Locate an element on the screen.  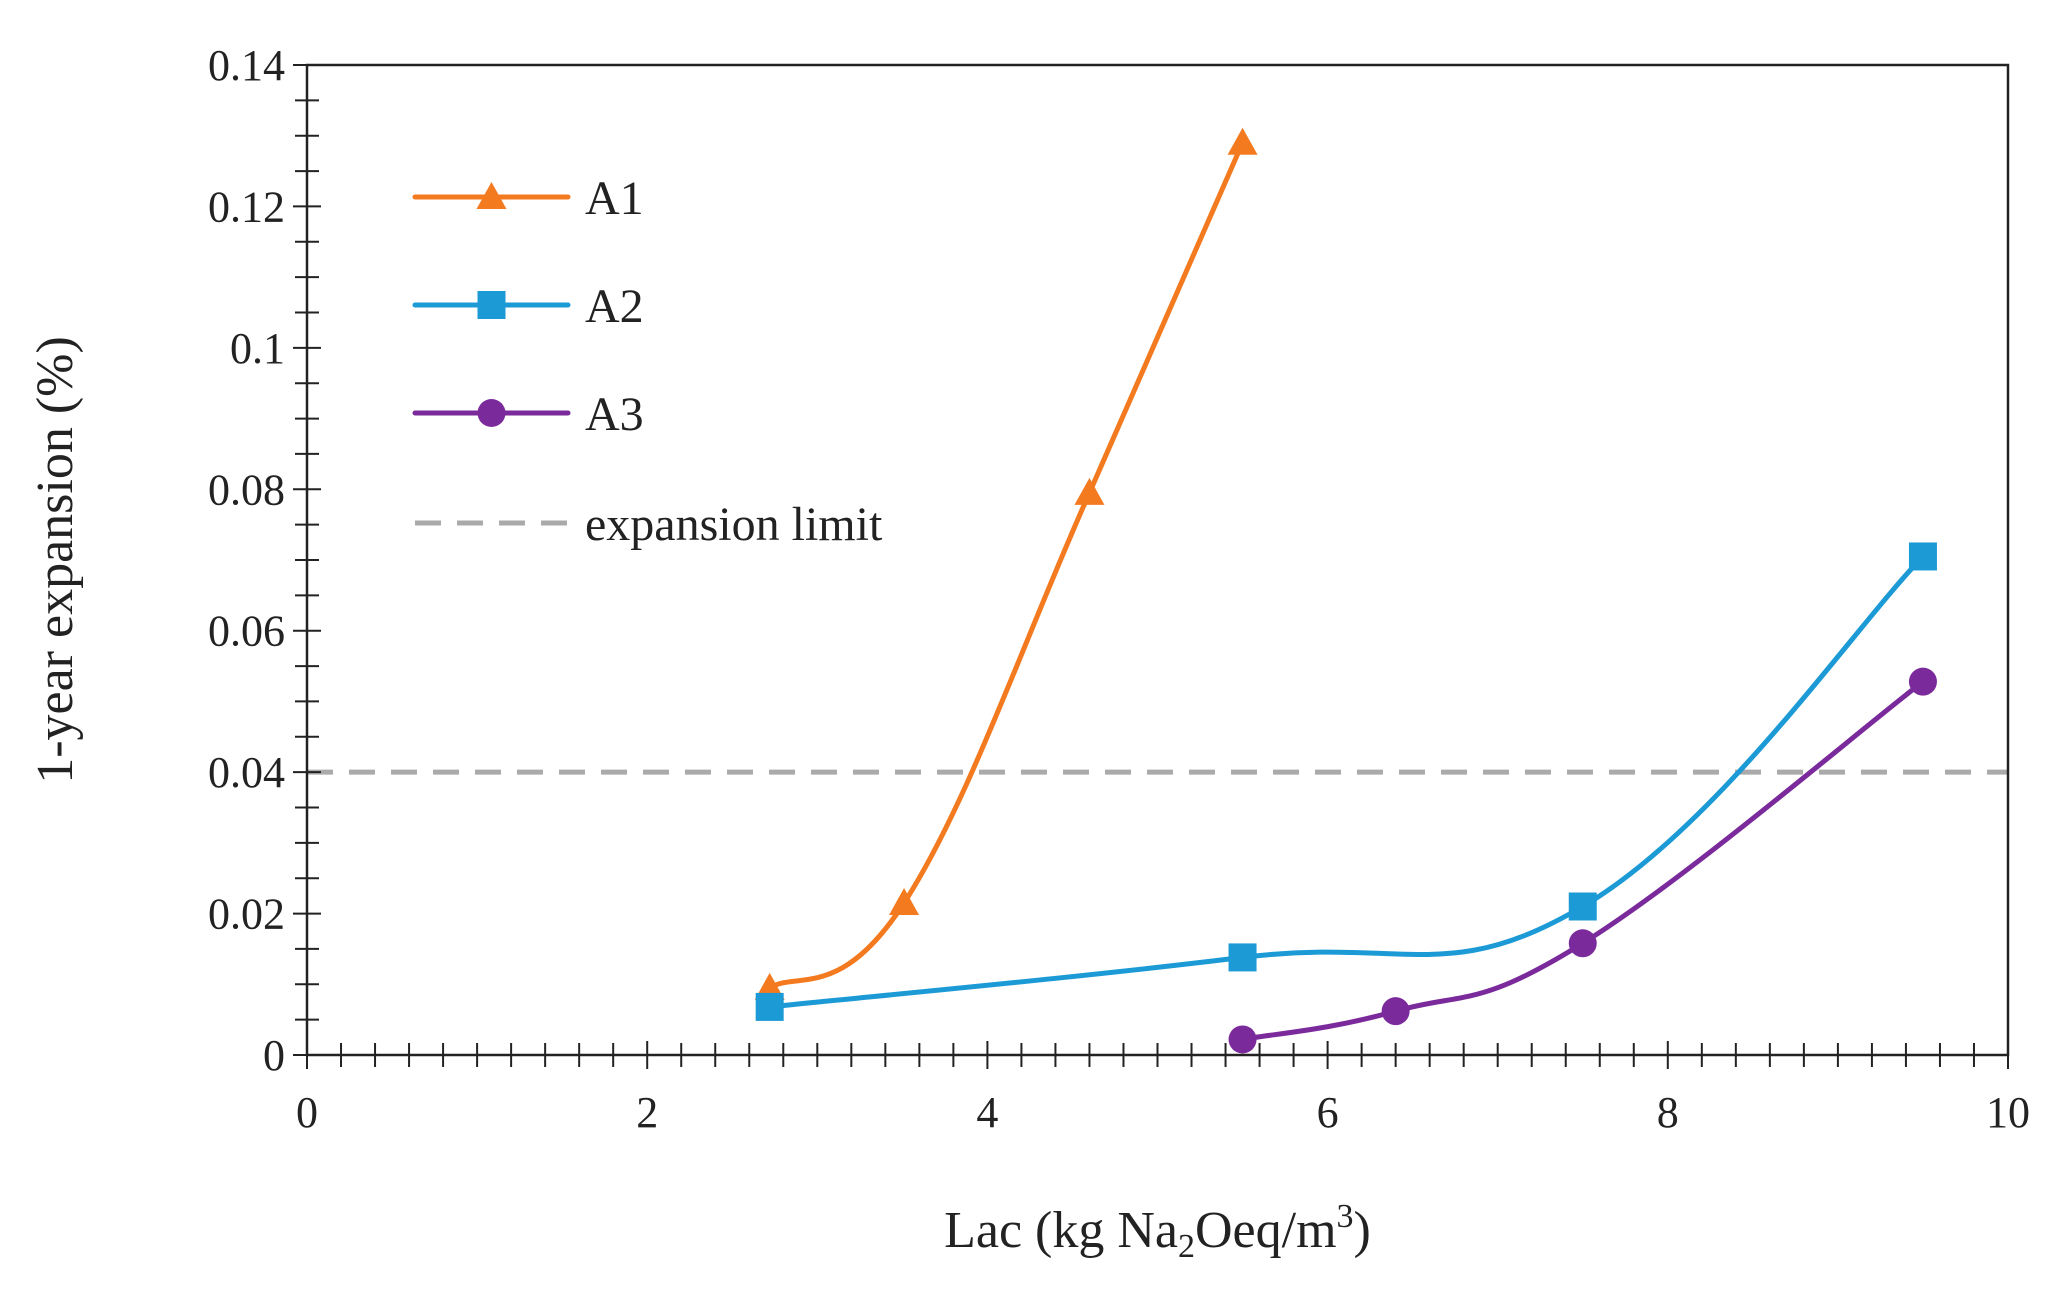
x-axis-title-prefix: Lac (kg Na is located at coordinates (1061, 1230).